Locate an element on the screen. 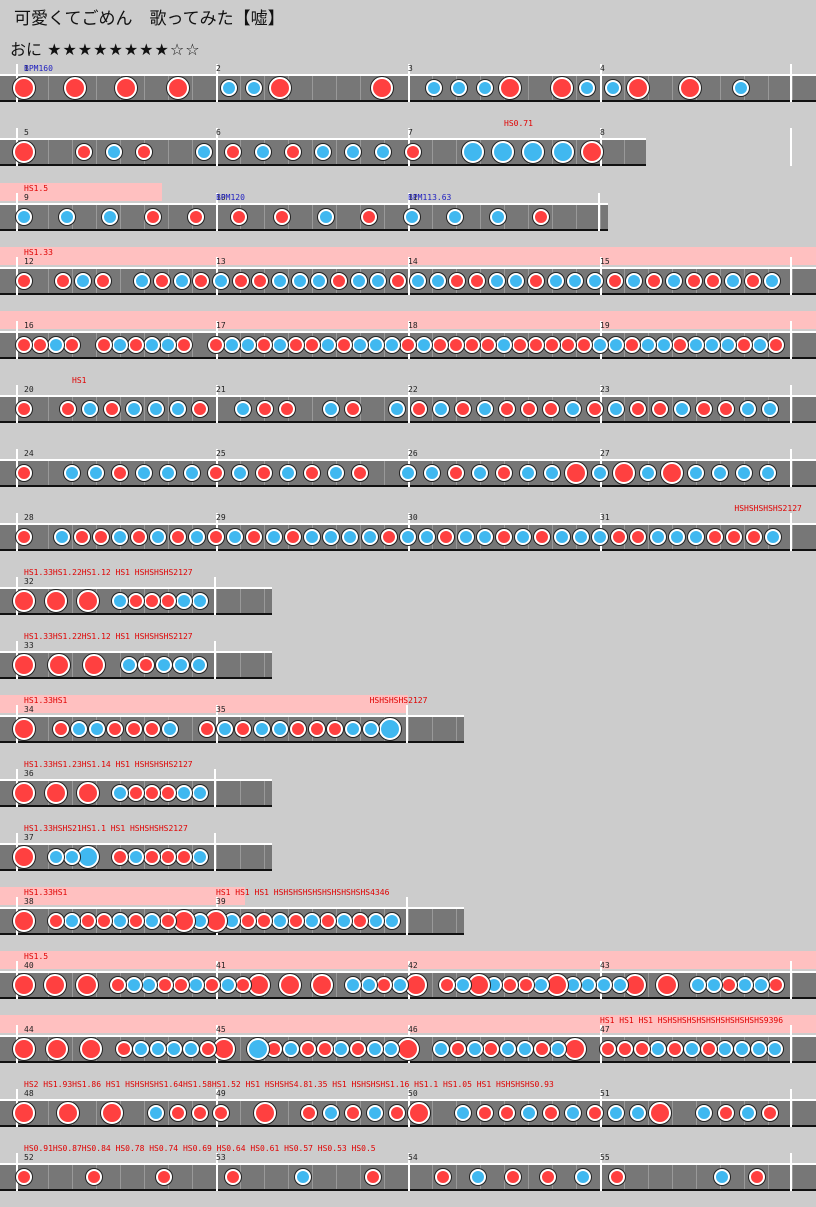 Image resolution: width=816 pixels, height=1207 pixels. measure-number: 9 is located at coordinates (26, 197).